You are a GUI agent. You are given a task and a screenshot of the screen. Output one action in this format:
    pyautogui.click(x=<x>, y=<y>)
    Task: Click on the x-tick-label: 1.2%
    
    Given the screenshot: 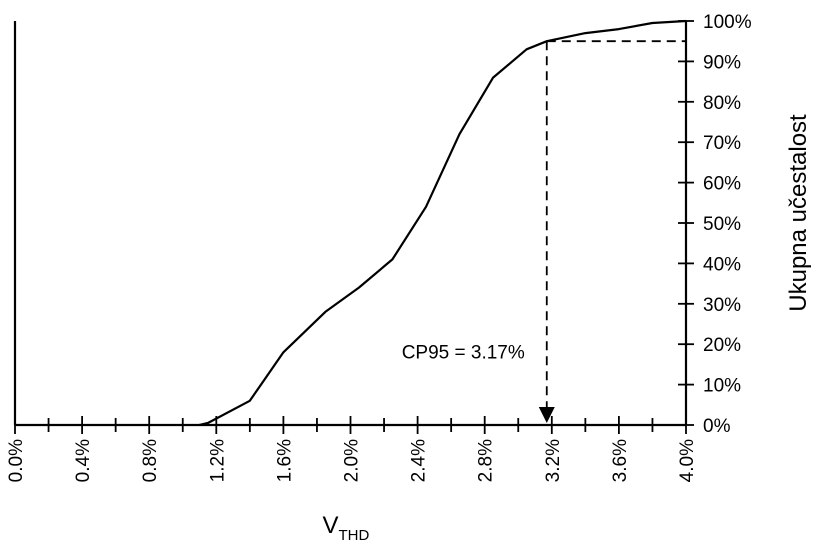 What is the action you would take?
    pyautogui.click(x=217, y=460)
    